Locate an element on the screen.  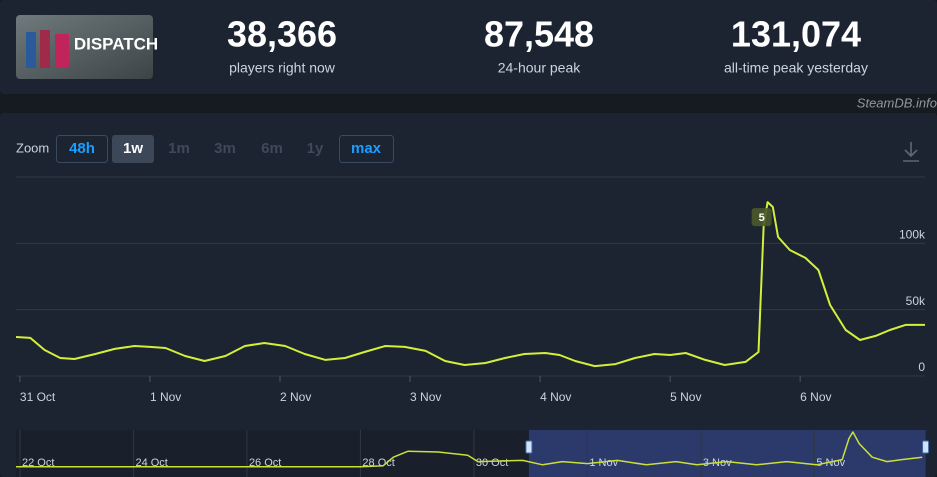
zoom-button: max is located at coordinates (366, 149).